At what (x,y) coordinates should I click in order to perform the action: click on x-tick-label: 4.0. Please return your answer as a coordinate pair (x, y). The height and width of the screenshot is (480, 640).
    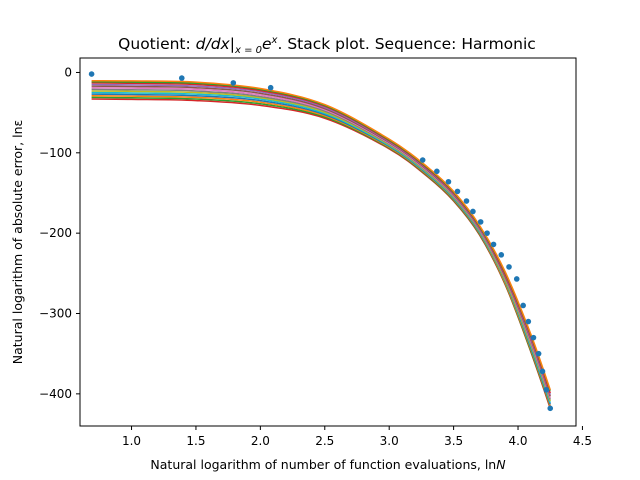
    Looking at the image, I should click on (517, 441).